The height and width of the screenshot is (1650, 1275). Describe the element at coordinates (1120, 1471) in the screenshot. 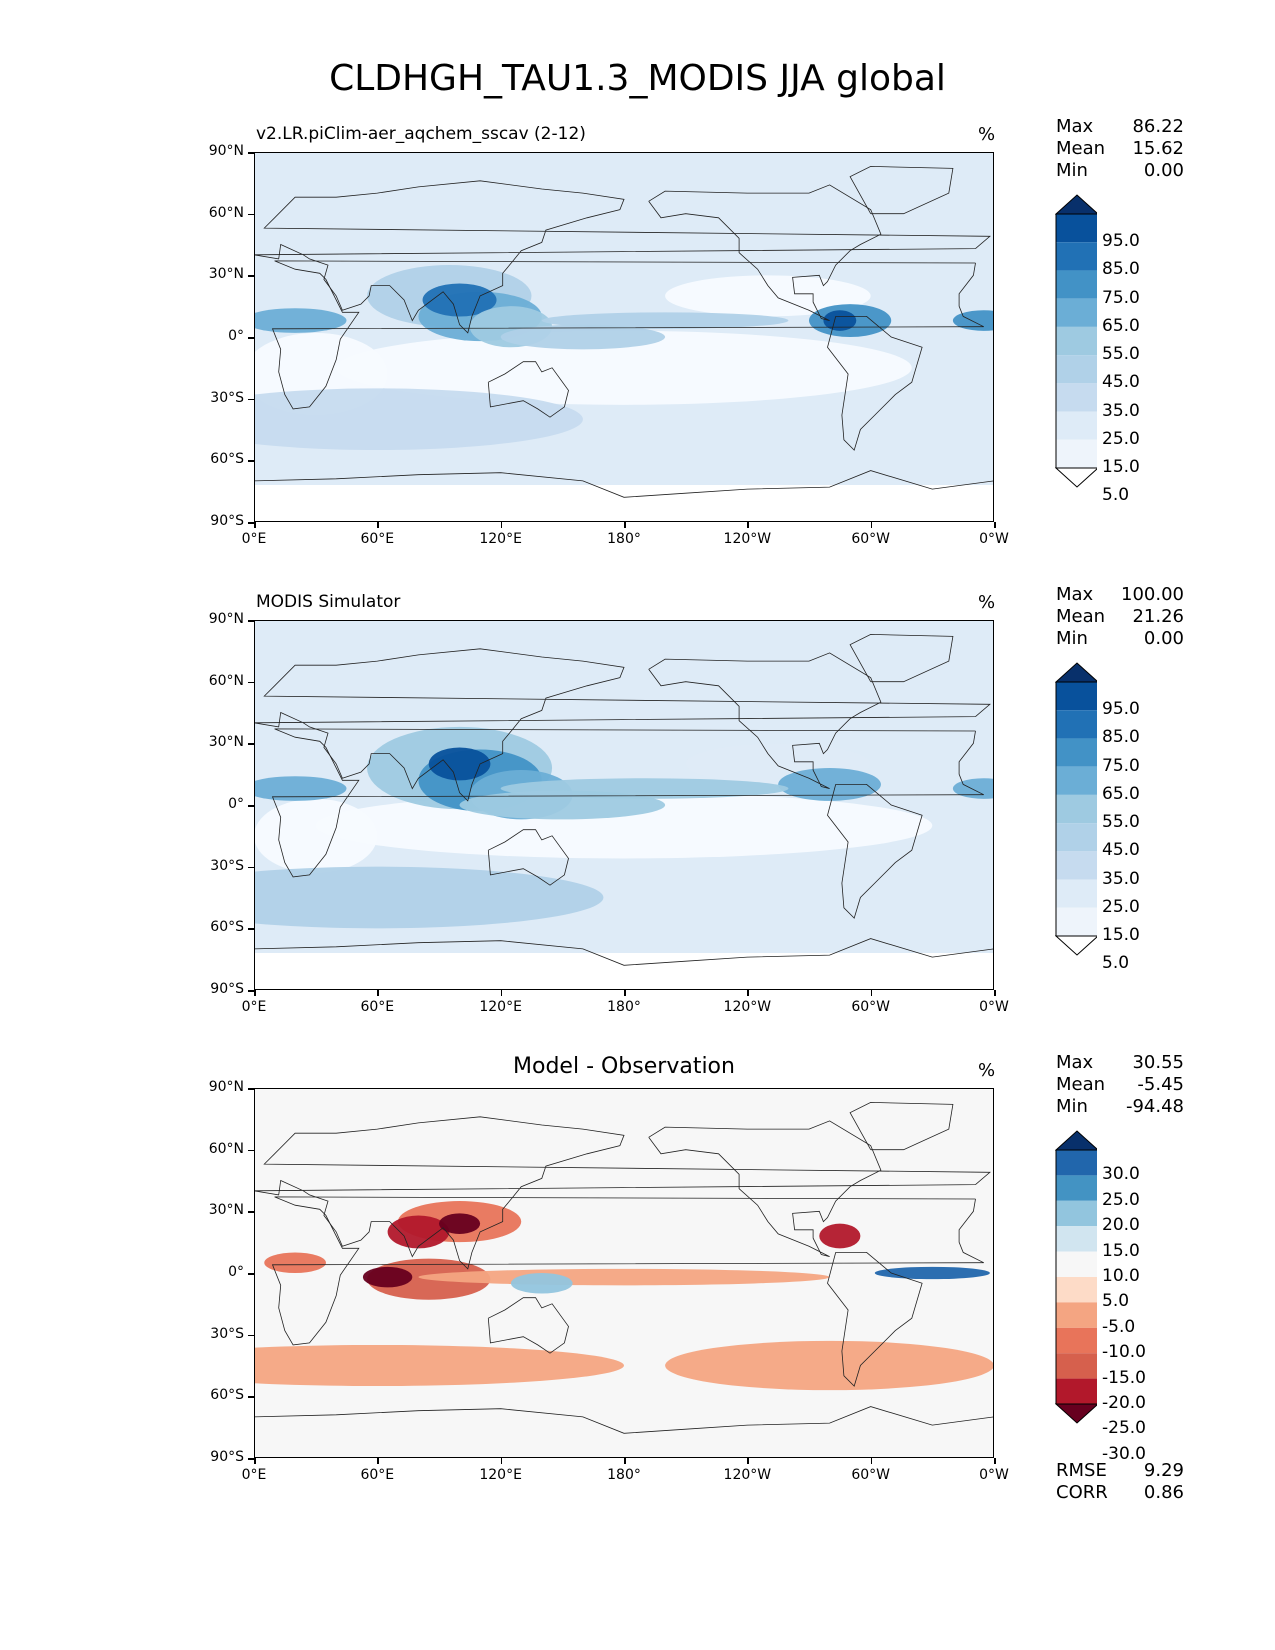

I see `metric-row: RMSE 9.29` at that location.